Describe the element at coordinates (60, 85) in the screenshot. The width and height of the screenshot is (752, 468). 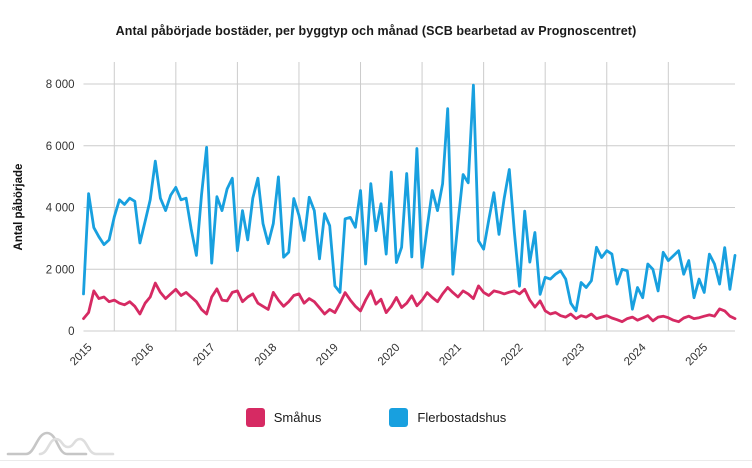
I see `y-tick-label: 8 000` at that location.